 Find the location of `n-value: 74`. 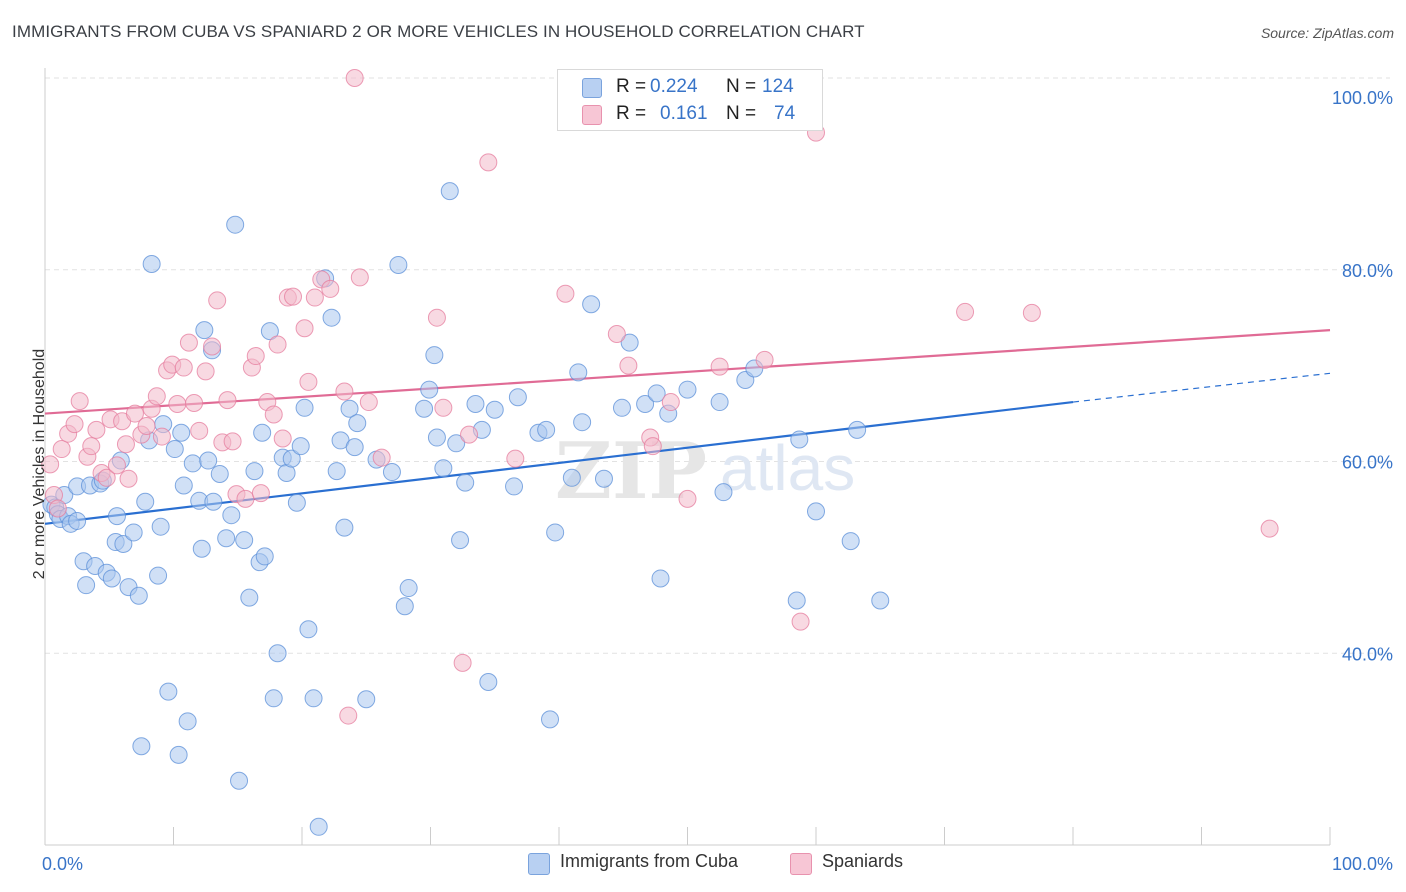

n-value: 74 is located at coordinates (785, 113).